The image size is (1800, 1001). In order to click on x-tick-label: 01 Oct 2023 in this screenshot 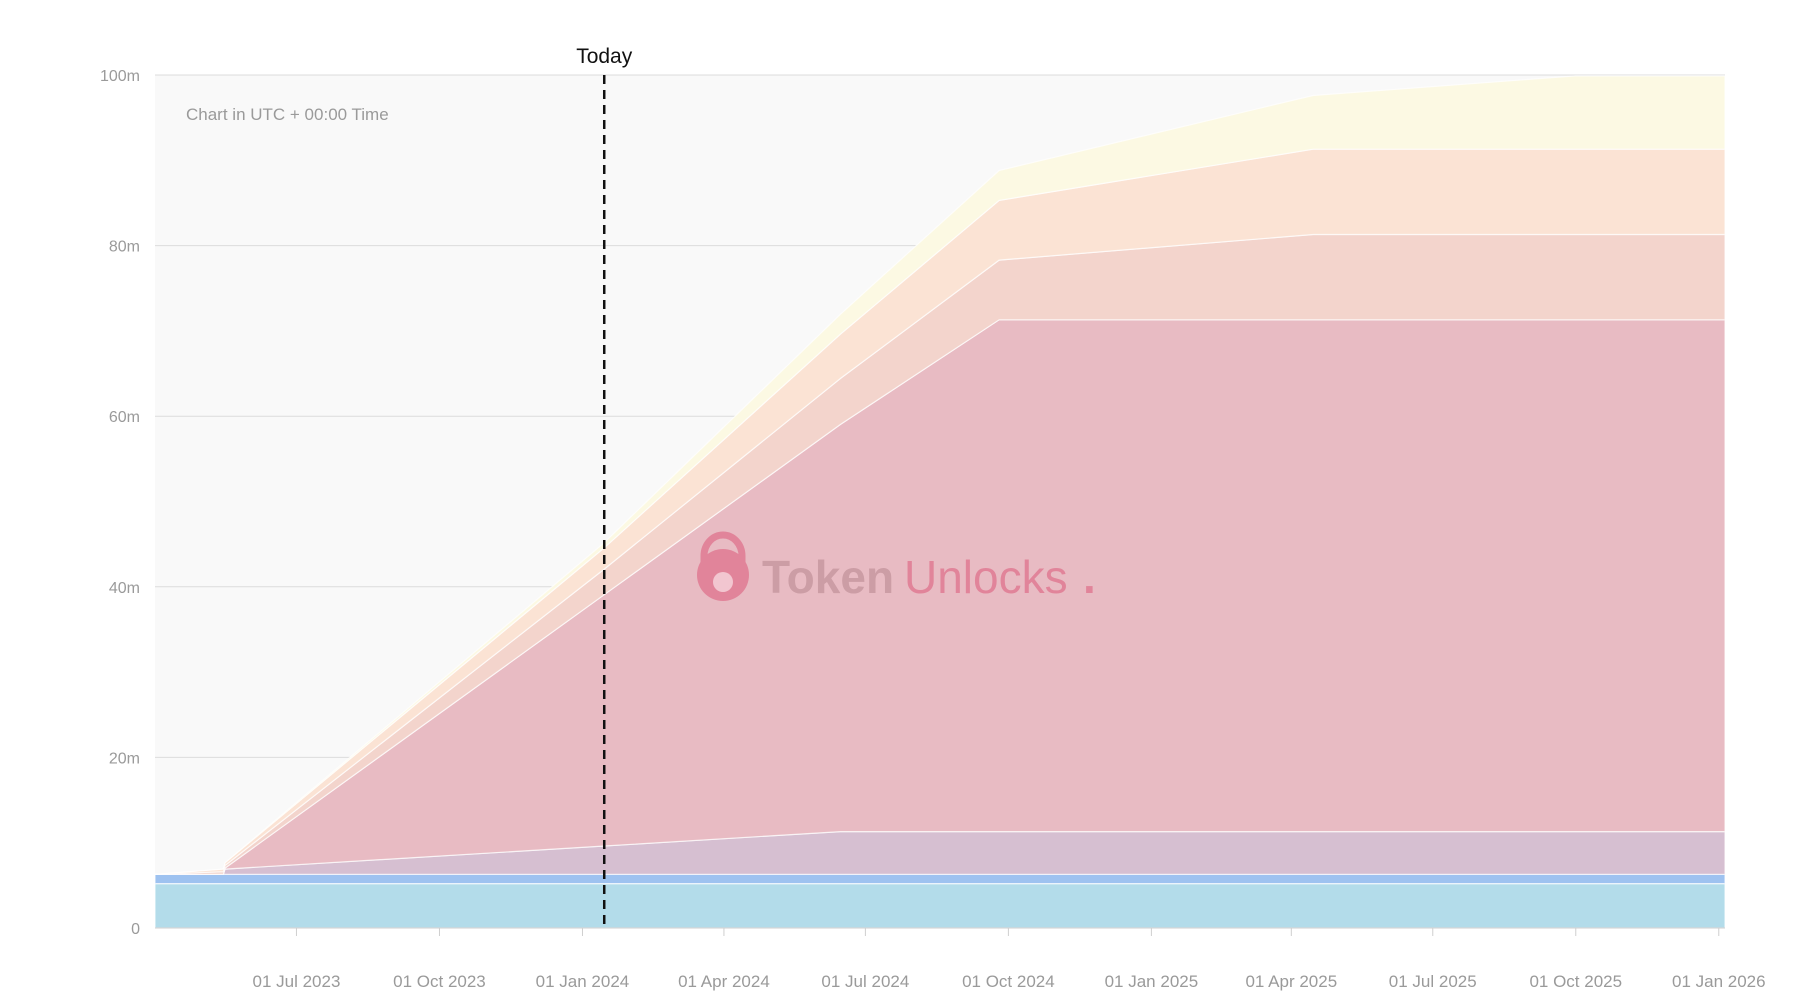, I will do `click(439, 981)`.